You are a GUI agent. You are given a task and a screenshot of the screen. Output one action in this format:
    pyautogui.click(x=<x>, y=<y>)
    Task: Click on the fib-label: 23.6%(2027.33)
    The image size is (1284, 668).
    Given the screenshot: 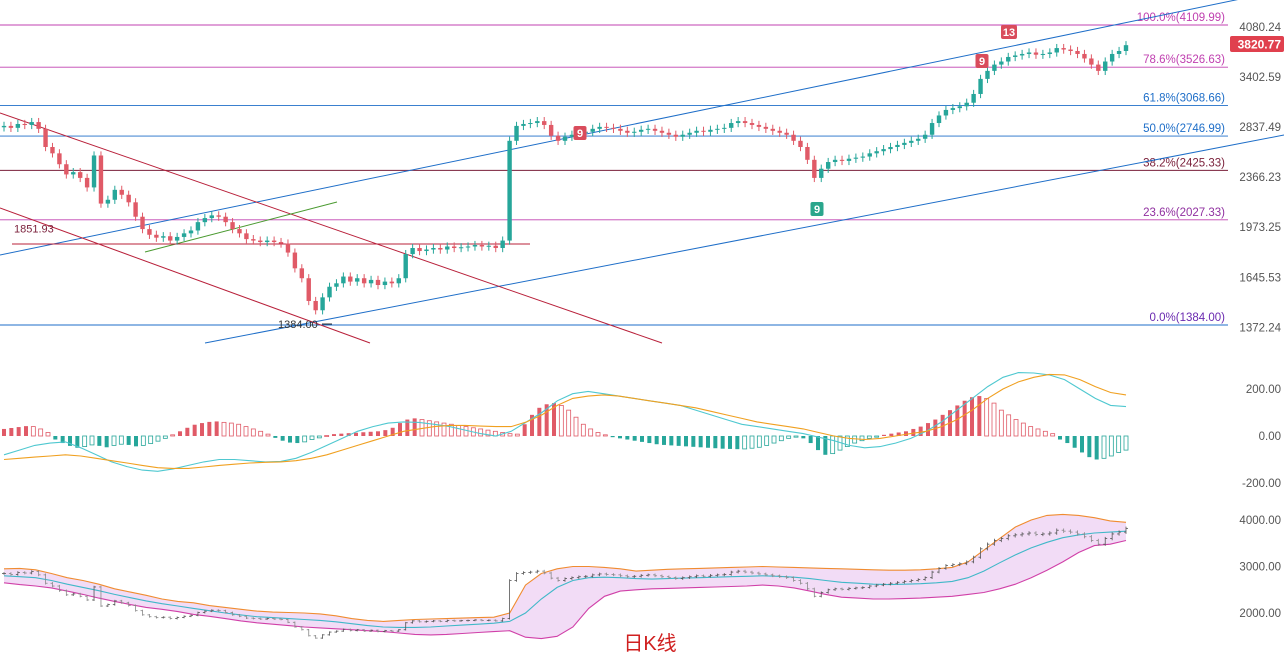 What is the action you would take?
    pyautogui.click(x=1184, y=213)
    